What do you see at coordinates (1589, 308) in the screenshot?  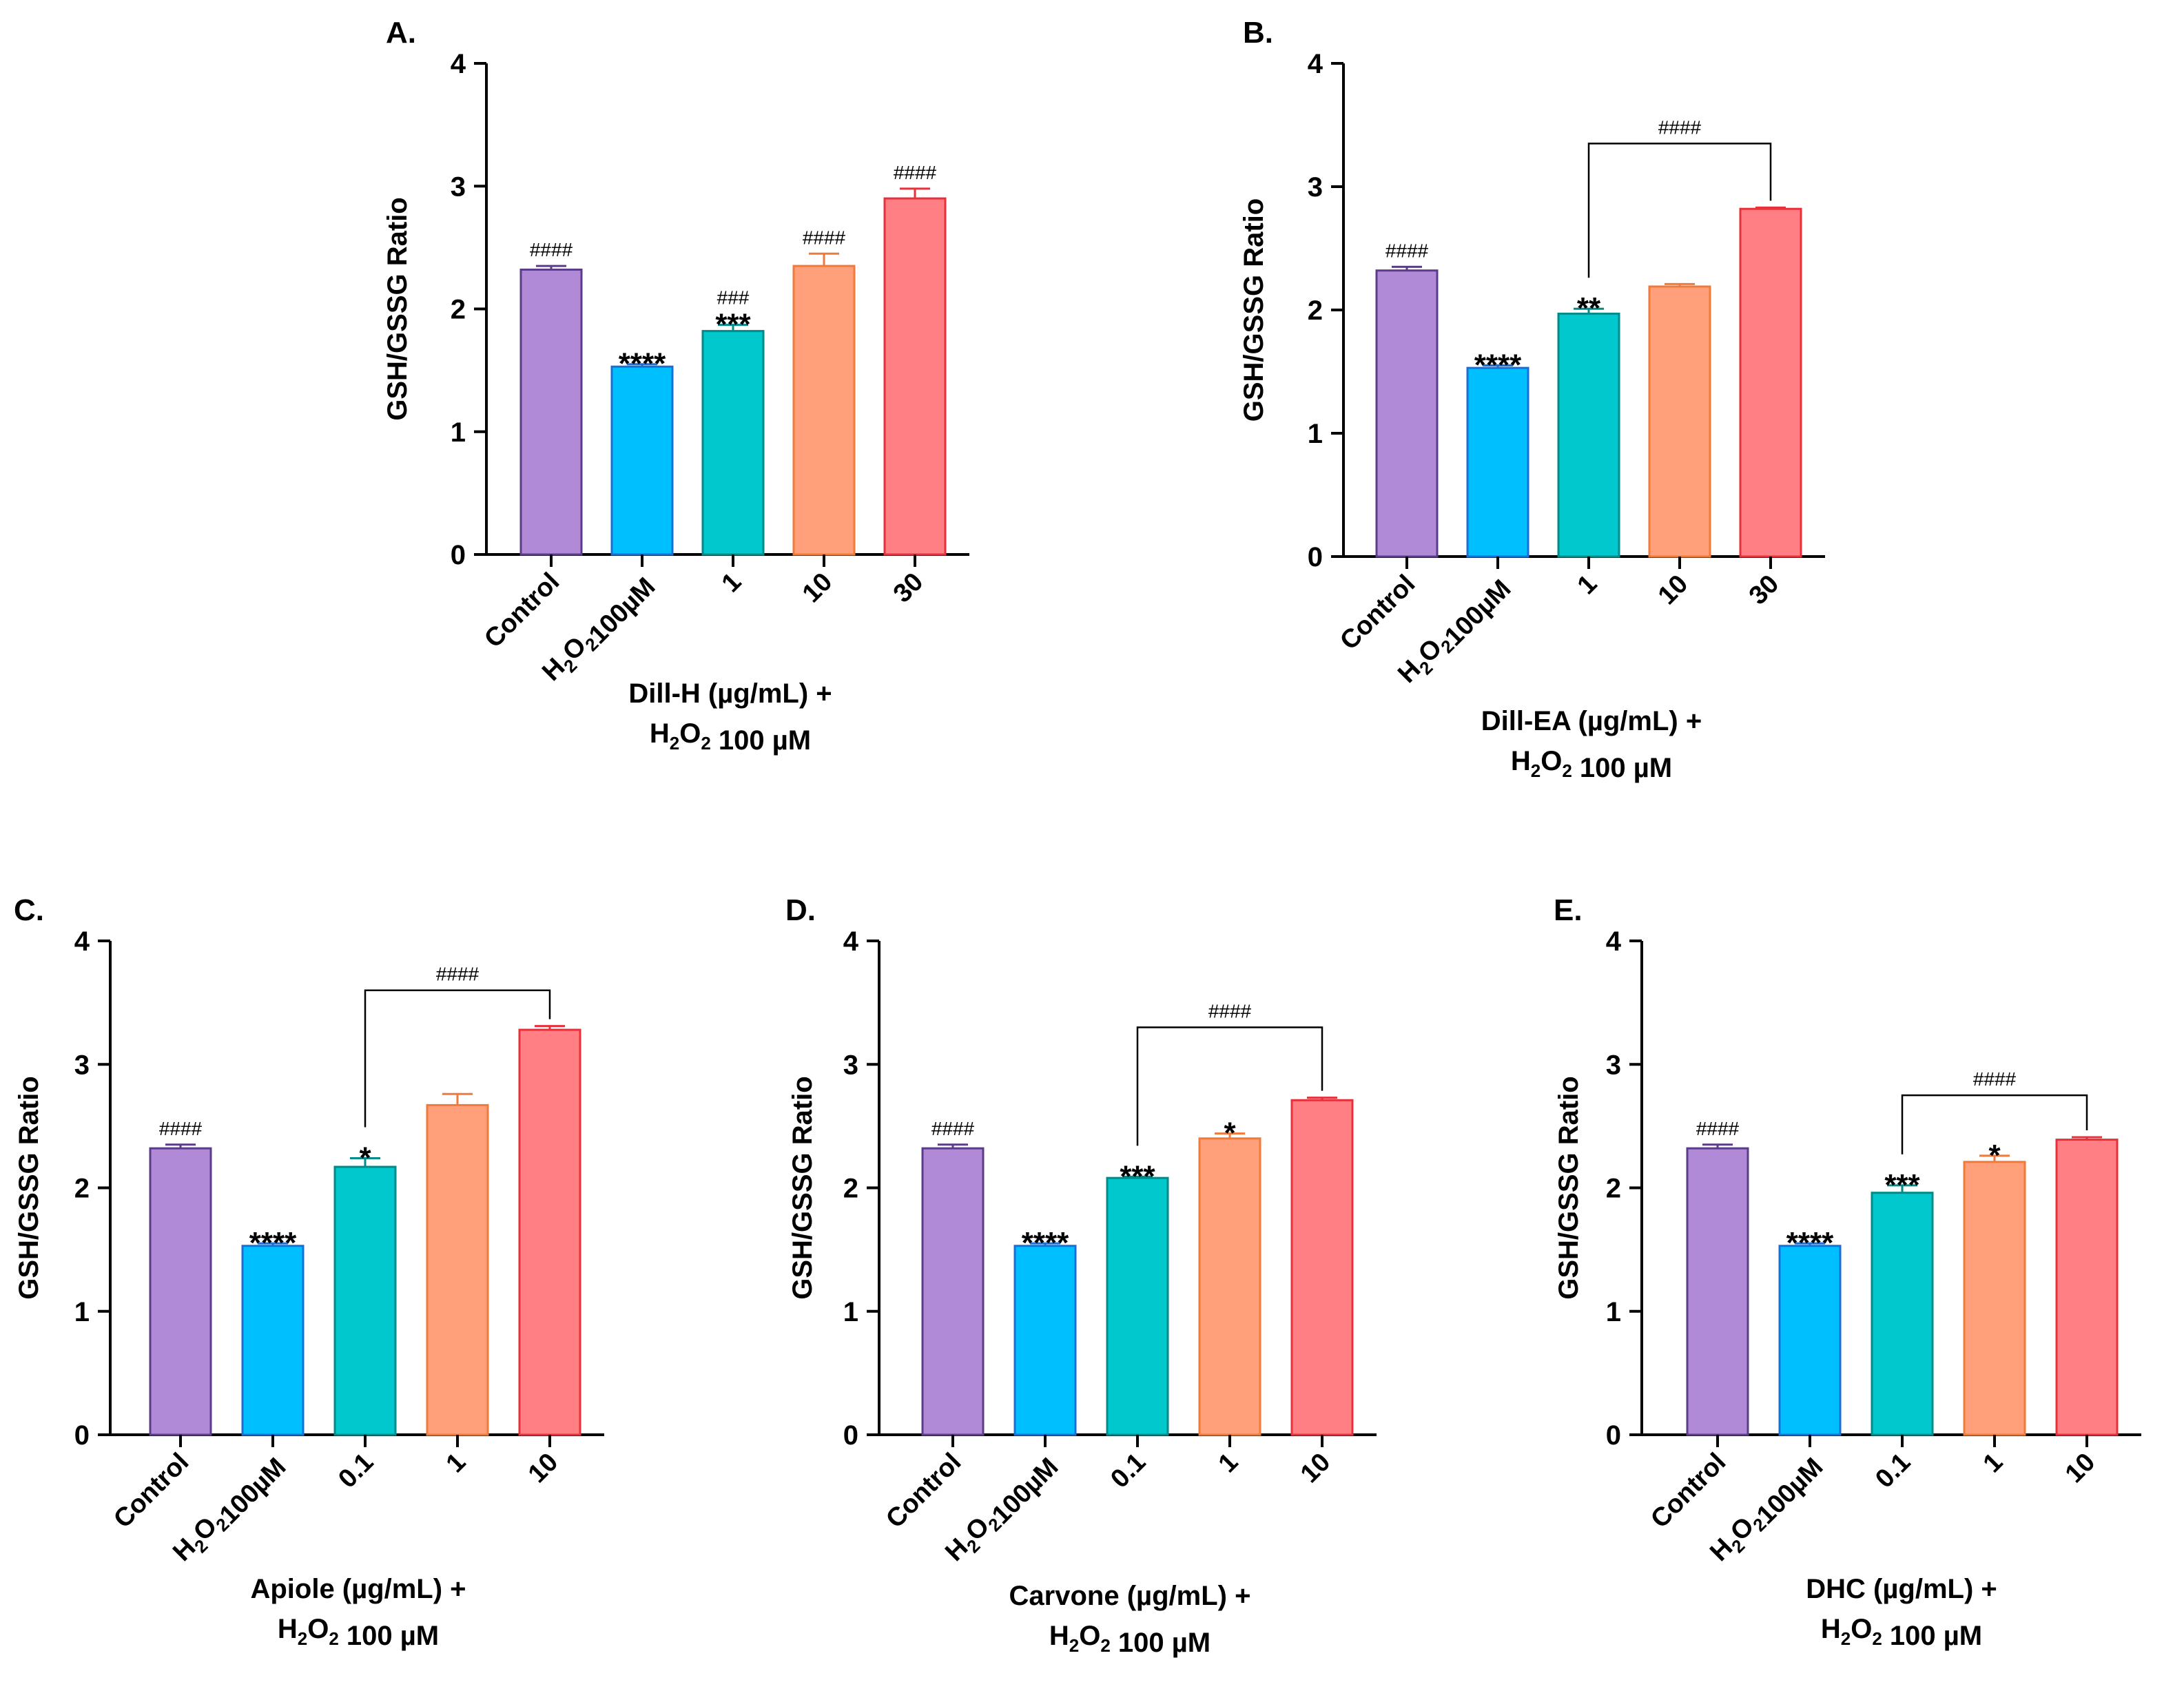 I see `significance-label: **` at bounding box center [1589, 308].